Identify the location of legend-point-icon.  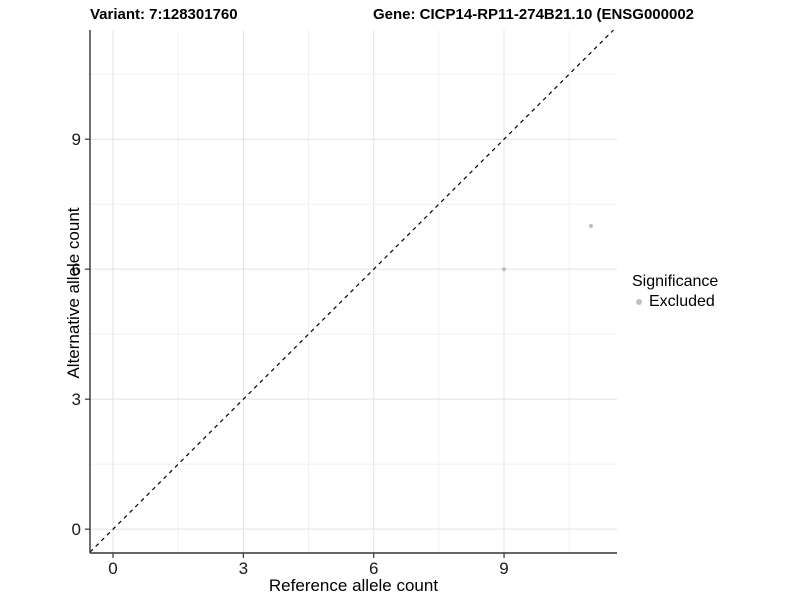
(639, 302).